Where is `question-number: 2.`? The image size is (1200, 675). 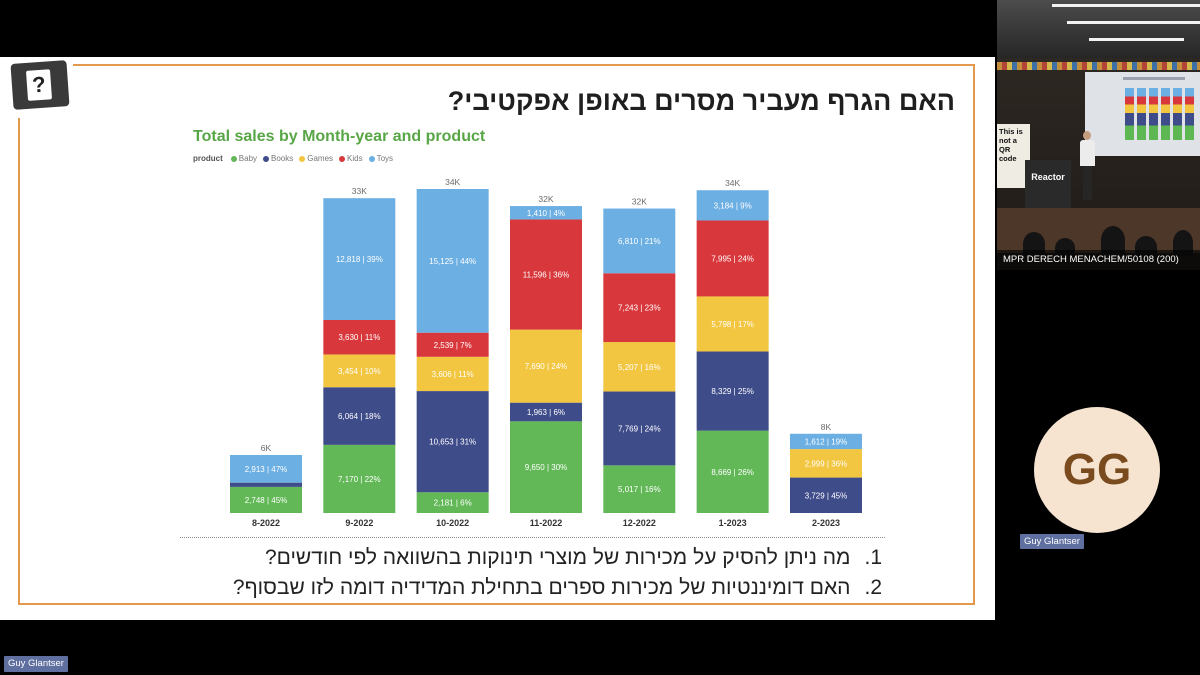
question-number: 2. is located at coordinates (873, 587).